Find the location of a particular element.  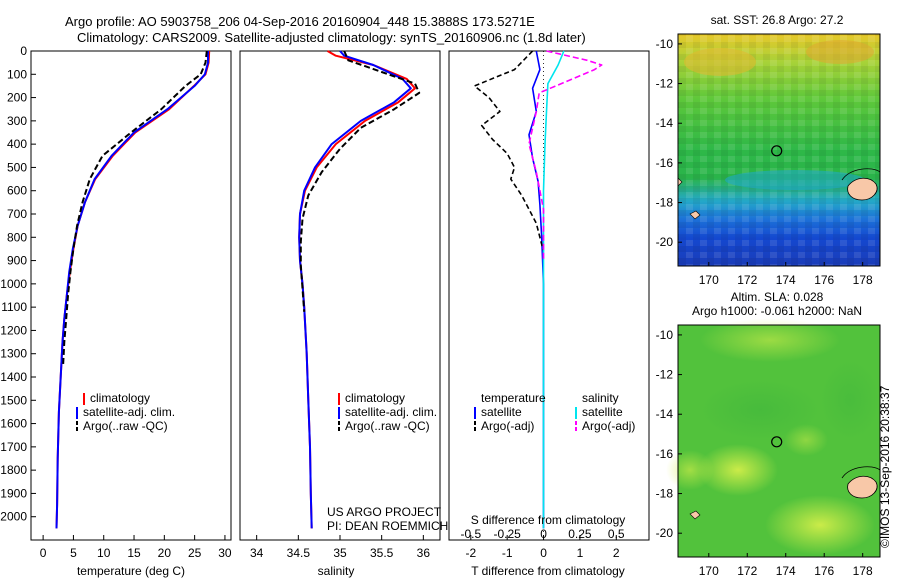

series-line-satellite-adj-clim- is located at coordinates (355, 289).